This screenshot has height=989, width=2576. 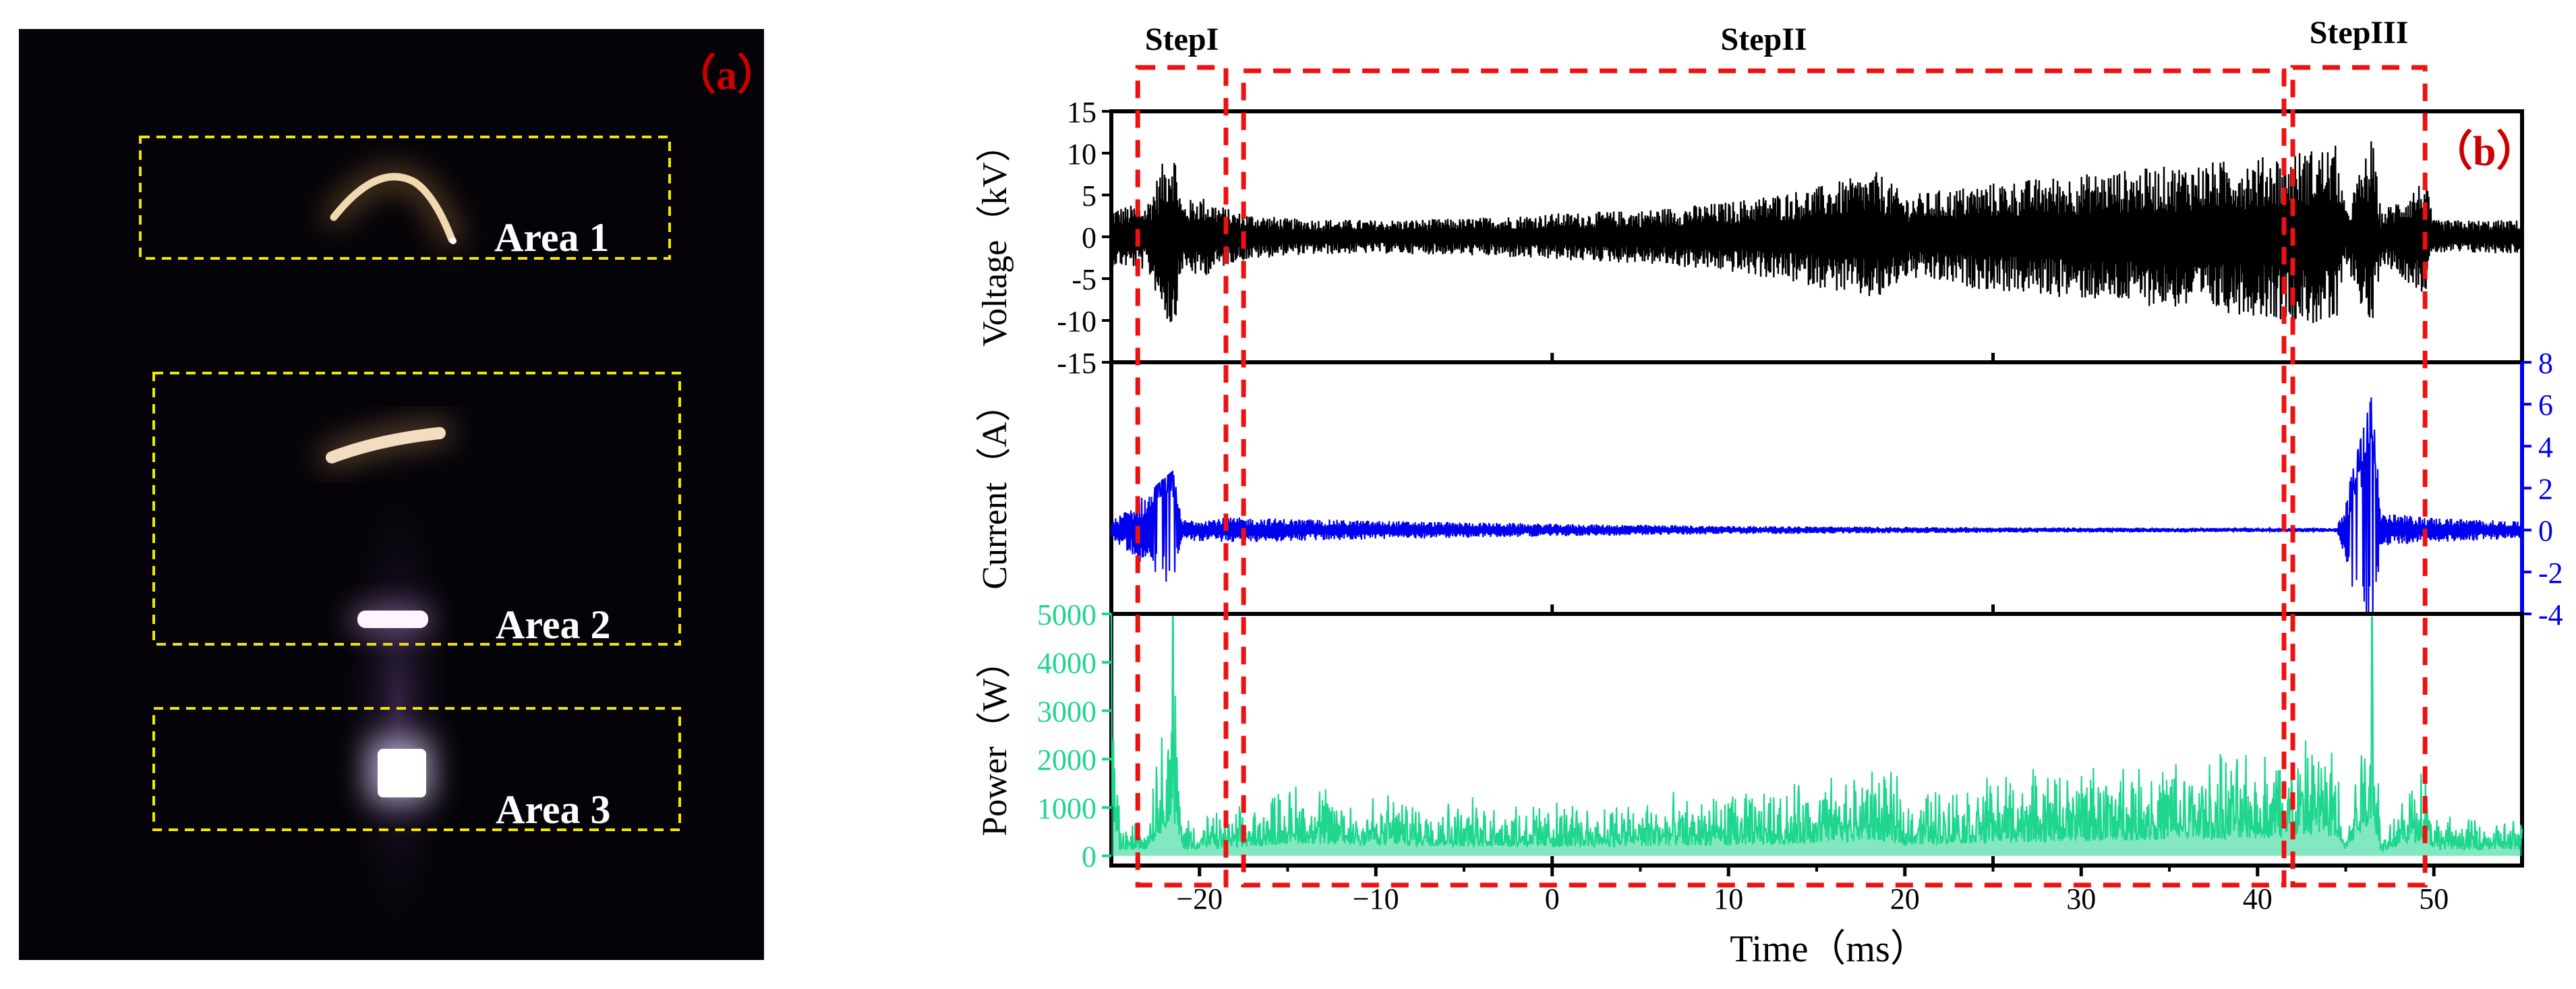 What do you see at coordinates (1081, 154) in the screenshot?
I see `voltage-ytick-label: 10` at bounding box center [1081, 154].